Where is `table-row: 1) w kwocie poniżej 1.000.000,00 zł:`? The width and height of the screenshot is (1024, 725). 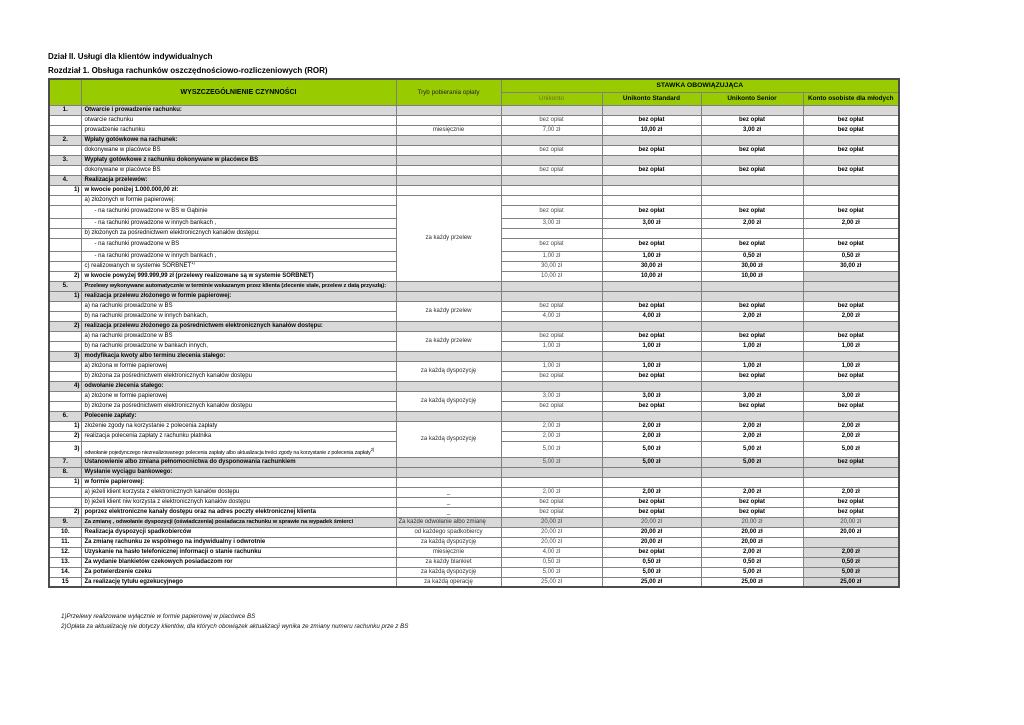 table-row: 1) w kwocie poniżej 1.000.000,00 zł: is located at coordinates (474, 190).